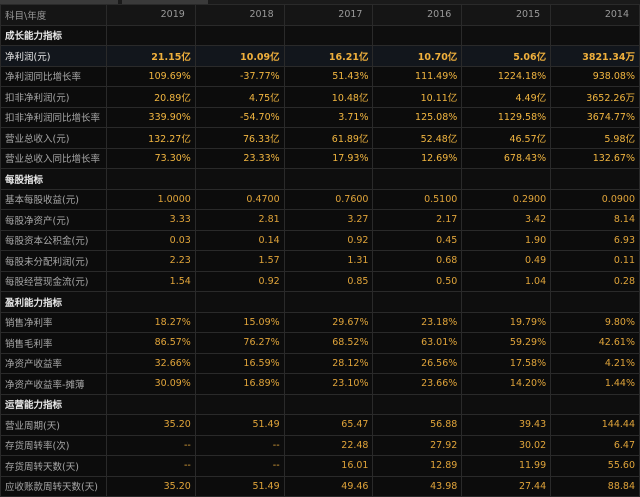 The width and height of the screenshot is (640, 497). I want to click on table-row: 每股未分配利润(元) 2.23 1.57 1.31 0.68 0.49 0.11, so click(320, 261).